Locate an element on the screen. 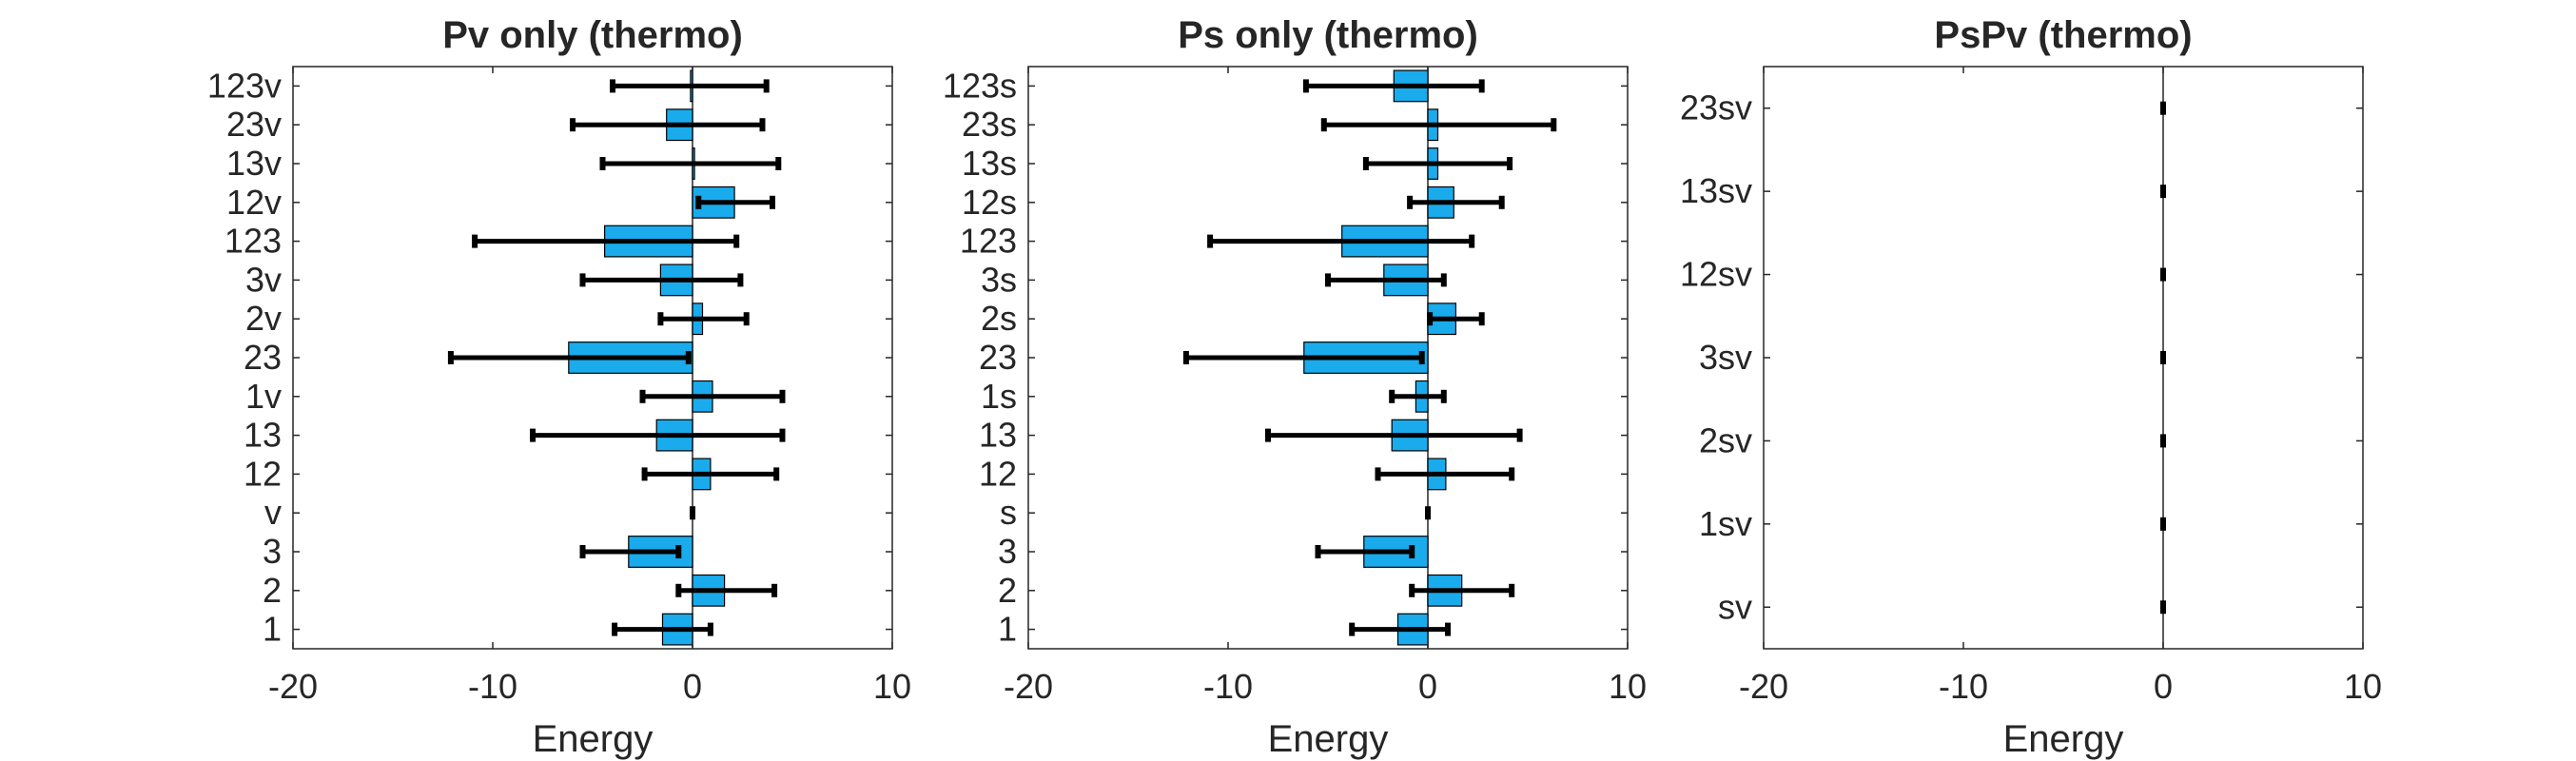  chart-title: Ps only (thermo) is located at coordinates (1328, 35).